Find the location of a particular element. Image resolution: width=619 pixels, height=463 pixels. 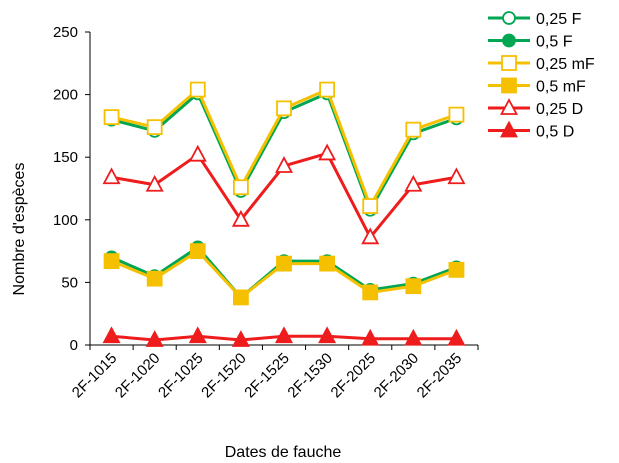

x-tick-label: 2F-2035 is located at coordinates (440, 376).